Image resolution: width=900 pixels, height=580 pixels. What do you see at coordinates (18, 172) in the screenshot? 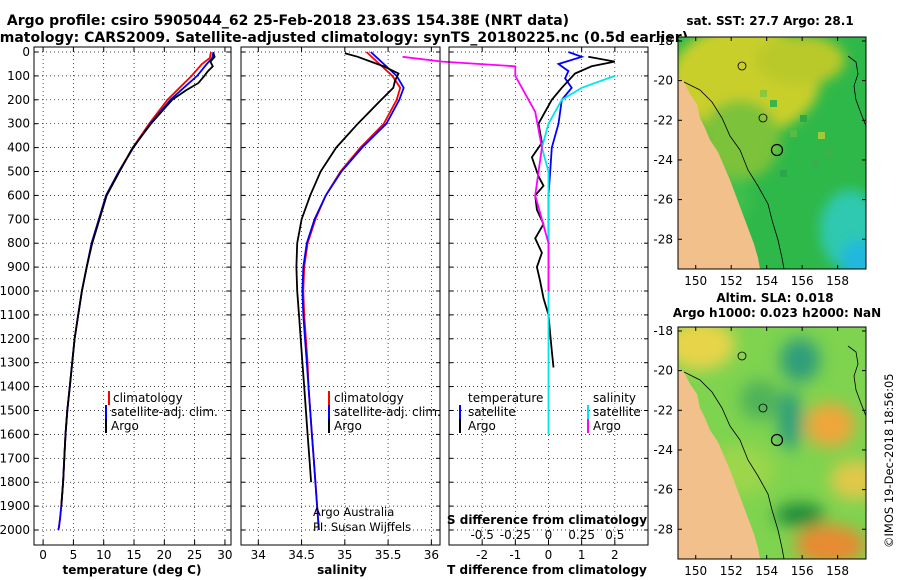
I see `depth-tick-label: 500` at bounding box center [18, 172].